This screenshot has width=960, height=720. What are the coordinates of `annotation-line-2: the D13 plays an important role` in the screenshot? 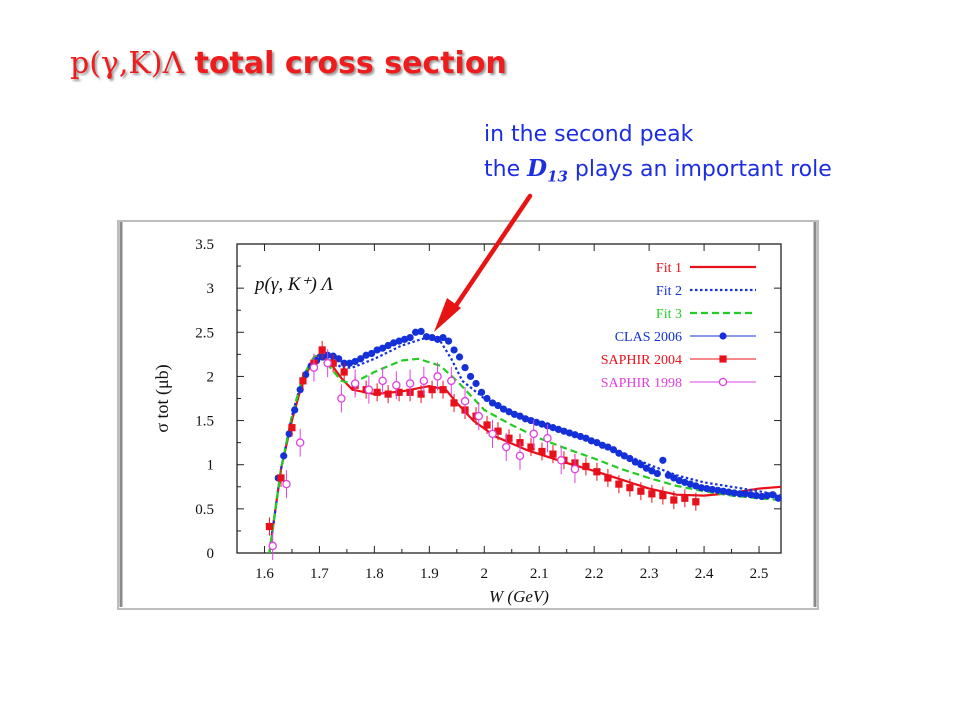 It's located at (658, 173).